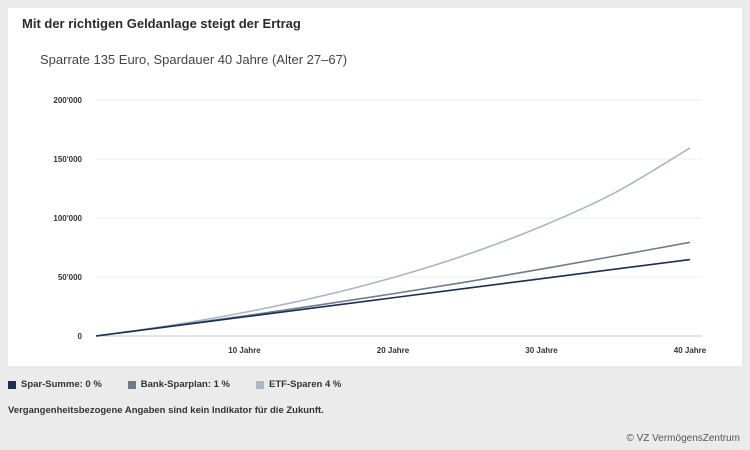 The image size is (750, 450). I want to click on y-tick-label: 0, so click(80, 336).